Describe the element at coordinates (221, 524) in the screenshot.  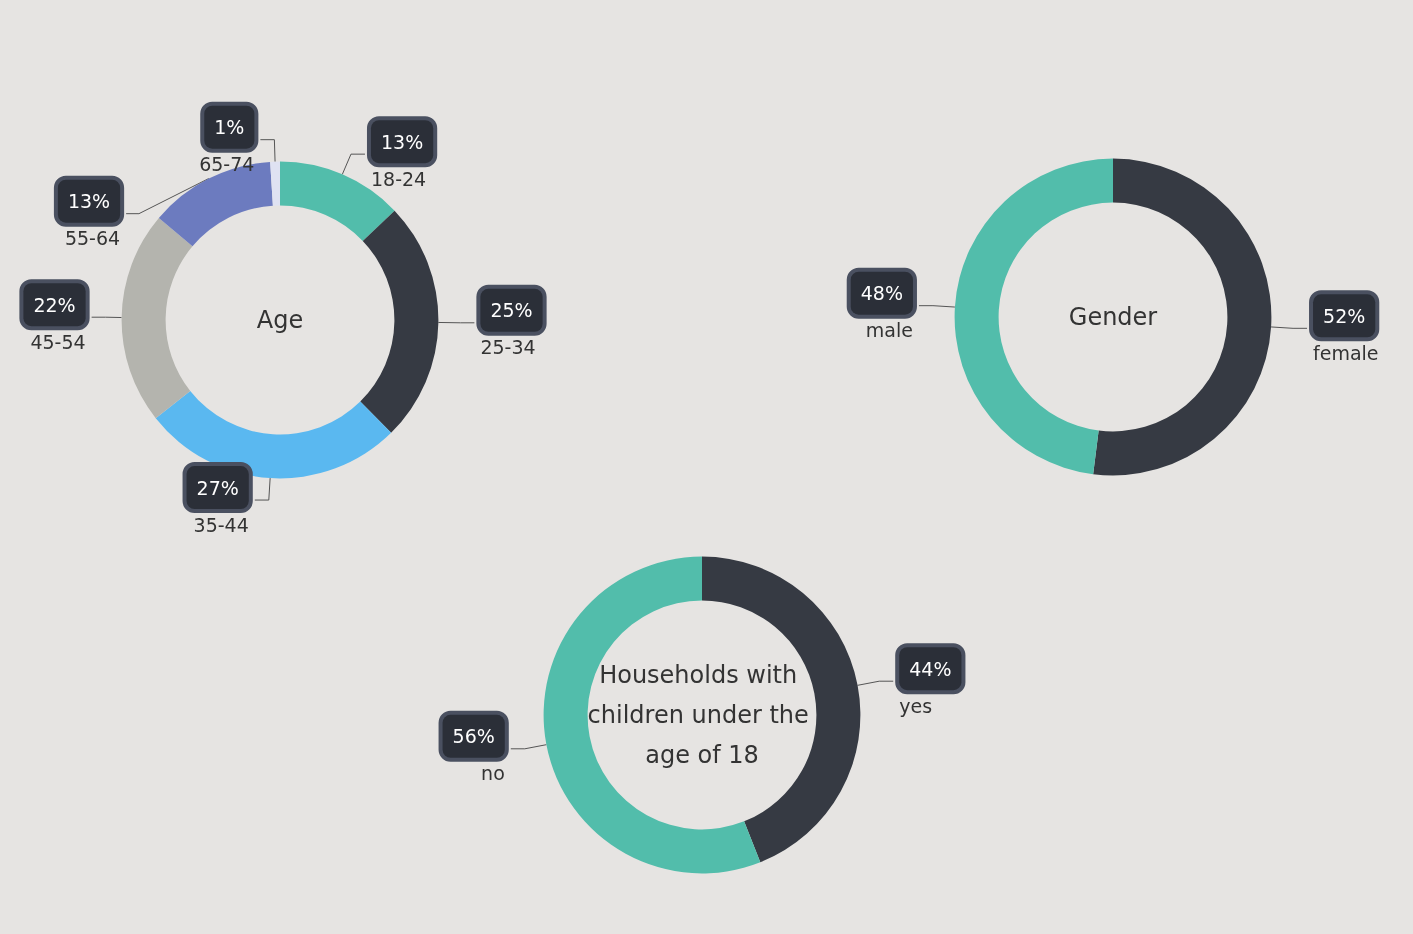
I see `slice-label: 35-44` at that location.